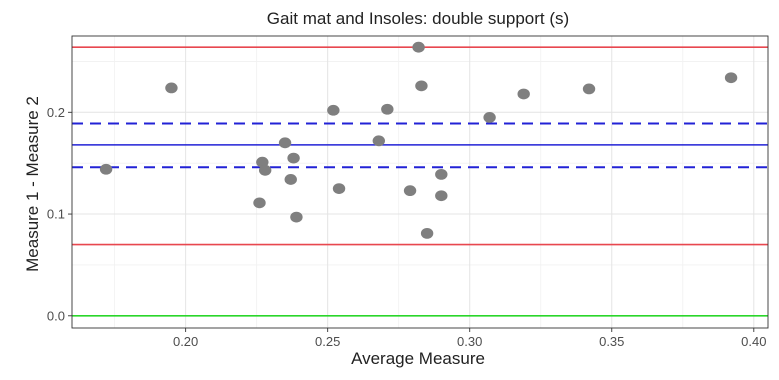 The width and height of the screenshot is (779, 380). Describe the element at coordinates (56, 112) in the screenshot. I see `y-tick-label: 0.2` at that location.